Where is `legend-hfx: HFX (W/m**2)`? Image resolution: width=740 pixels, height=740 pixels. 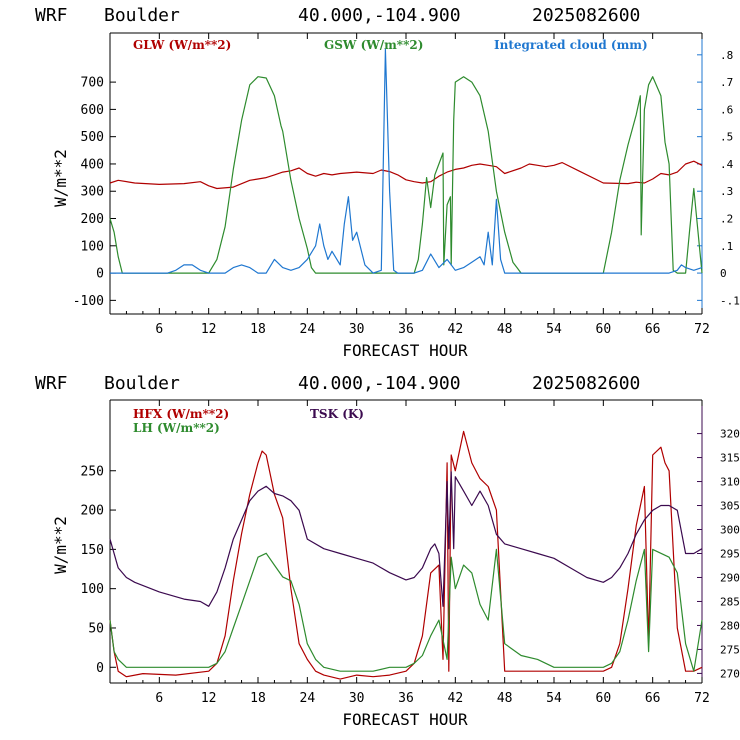
legend-hfx: HFX (W/m**2) is located at coordinates (181, 414).